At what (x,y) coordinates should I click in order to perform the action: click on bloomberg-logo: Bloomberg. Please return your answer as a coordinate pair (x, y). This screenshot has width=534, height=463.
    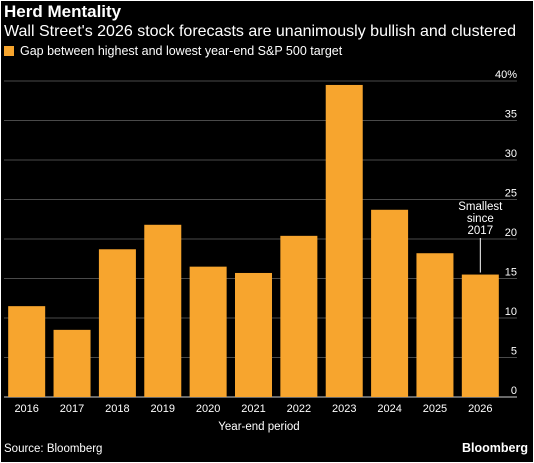
    Looking at the image, I should click on (495, 448).